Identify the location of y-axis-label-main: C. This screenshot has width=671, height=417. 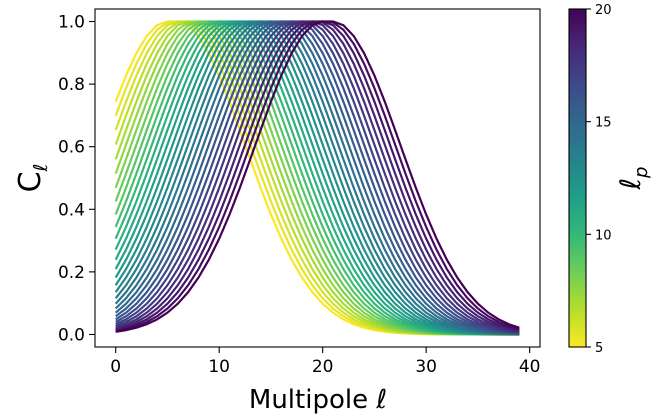
(30, 181).